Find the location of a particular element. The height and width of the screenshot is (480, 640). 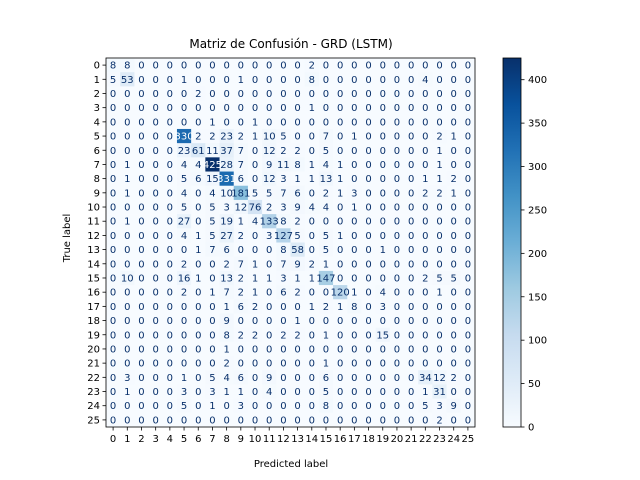

cell-value: 10 is located at coordinates (127, 278).